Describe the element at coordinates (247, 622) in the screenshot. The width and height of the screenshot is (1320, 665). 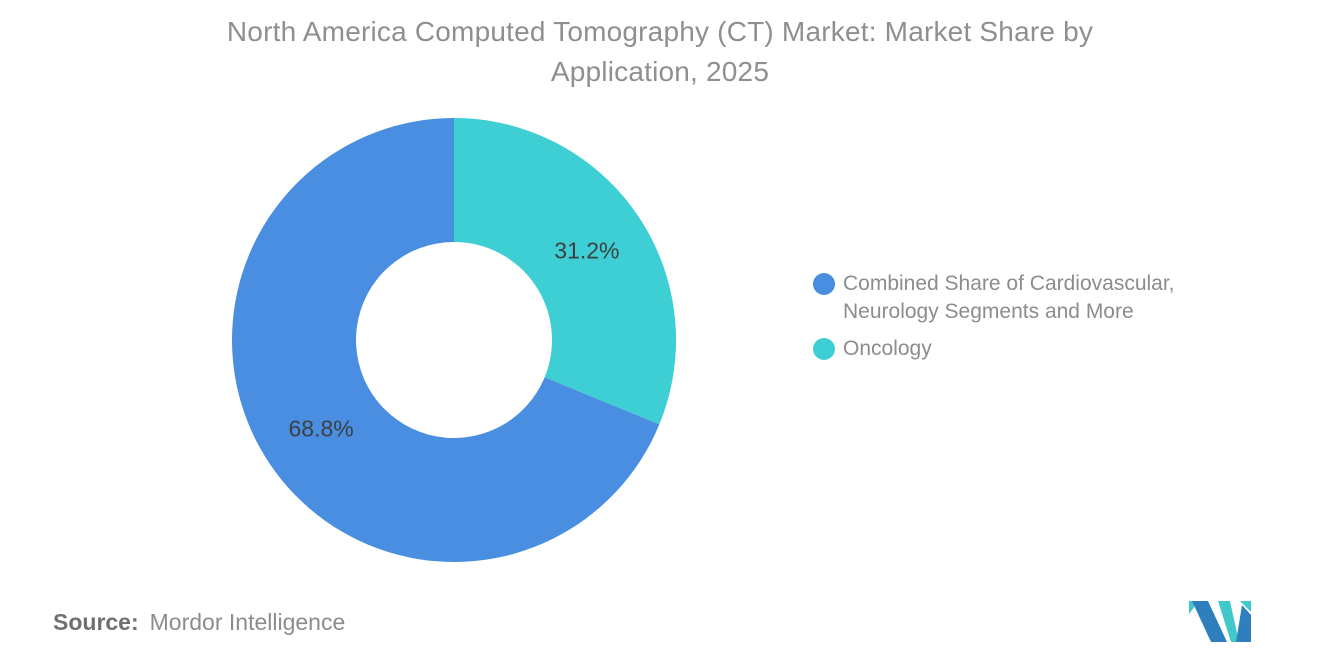
I see `source-value: Mordor Intelligence` at that location.